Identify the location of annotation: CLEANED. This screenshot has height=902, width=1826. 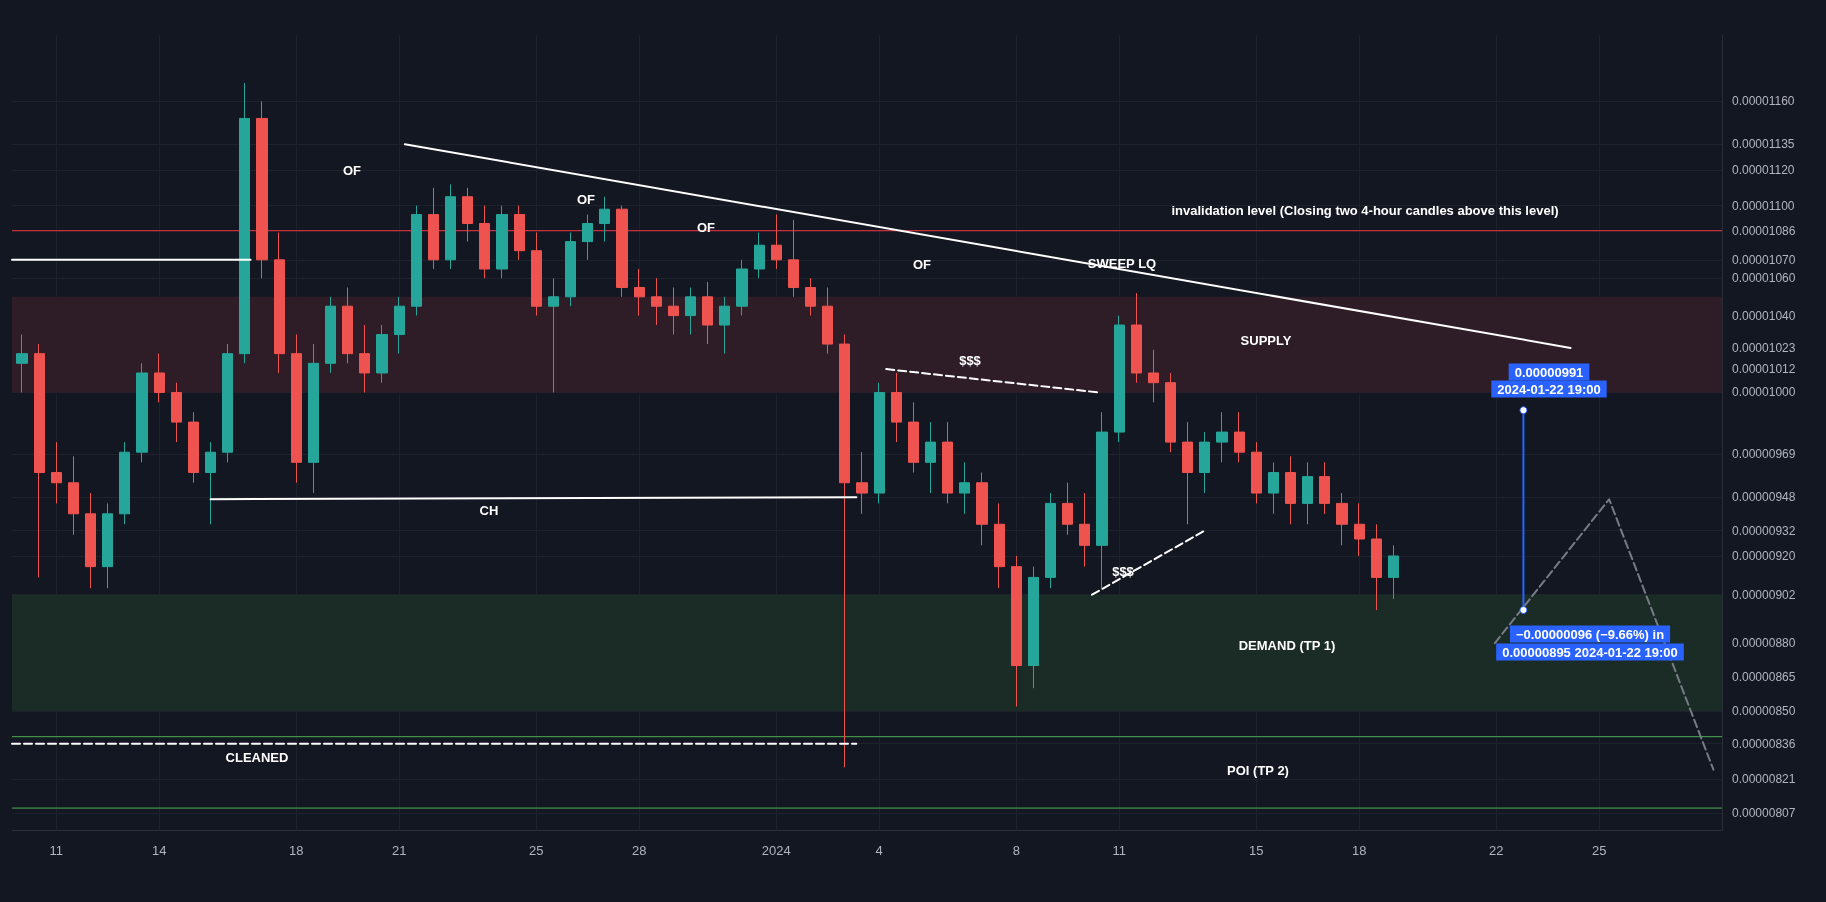
(257, 757).